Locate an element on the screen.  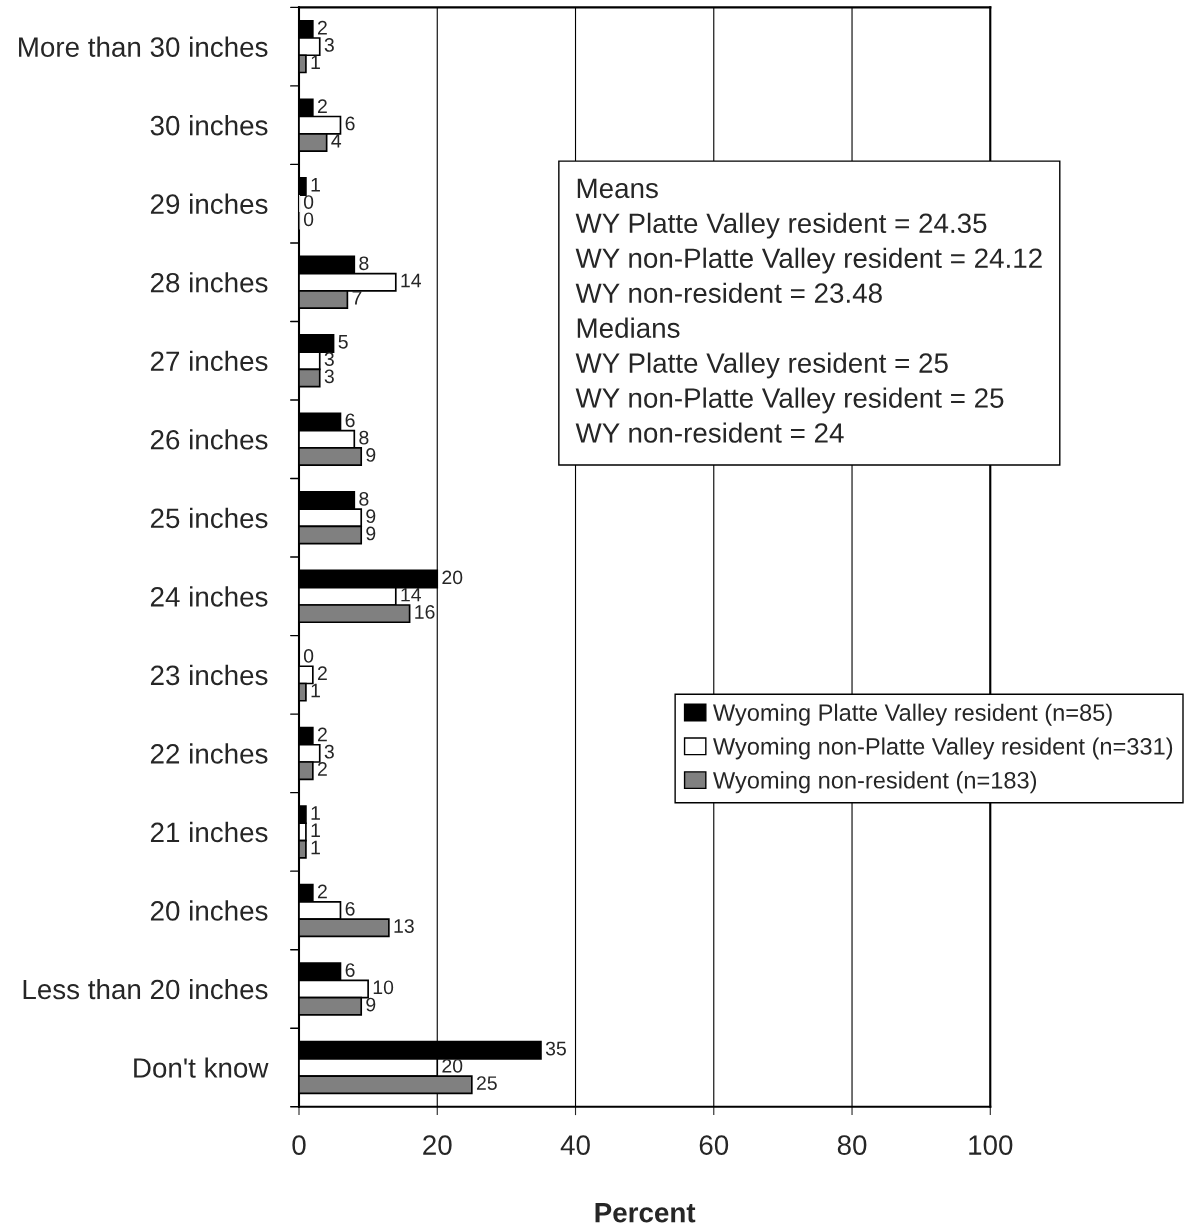
x-tick-label: 100 is located at coordinates (991, 1145).